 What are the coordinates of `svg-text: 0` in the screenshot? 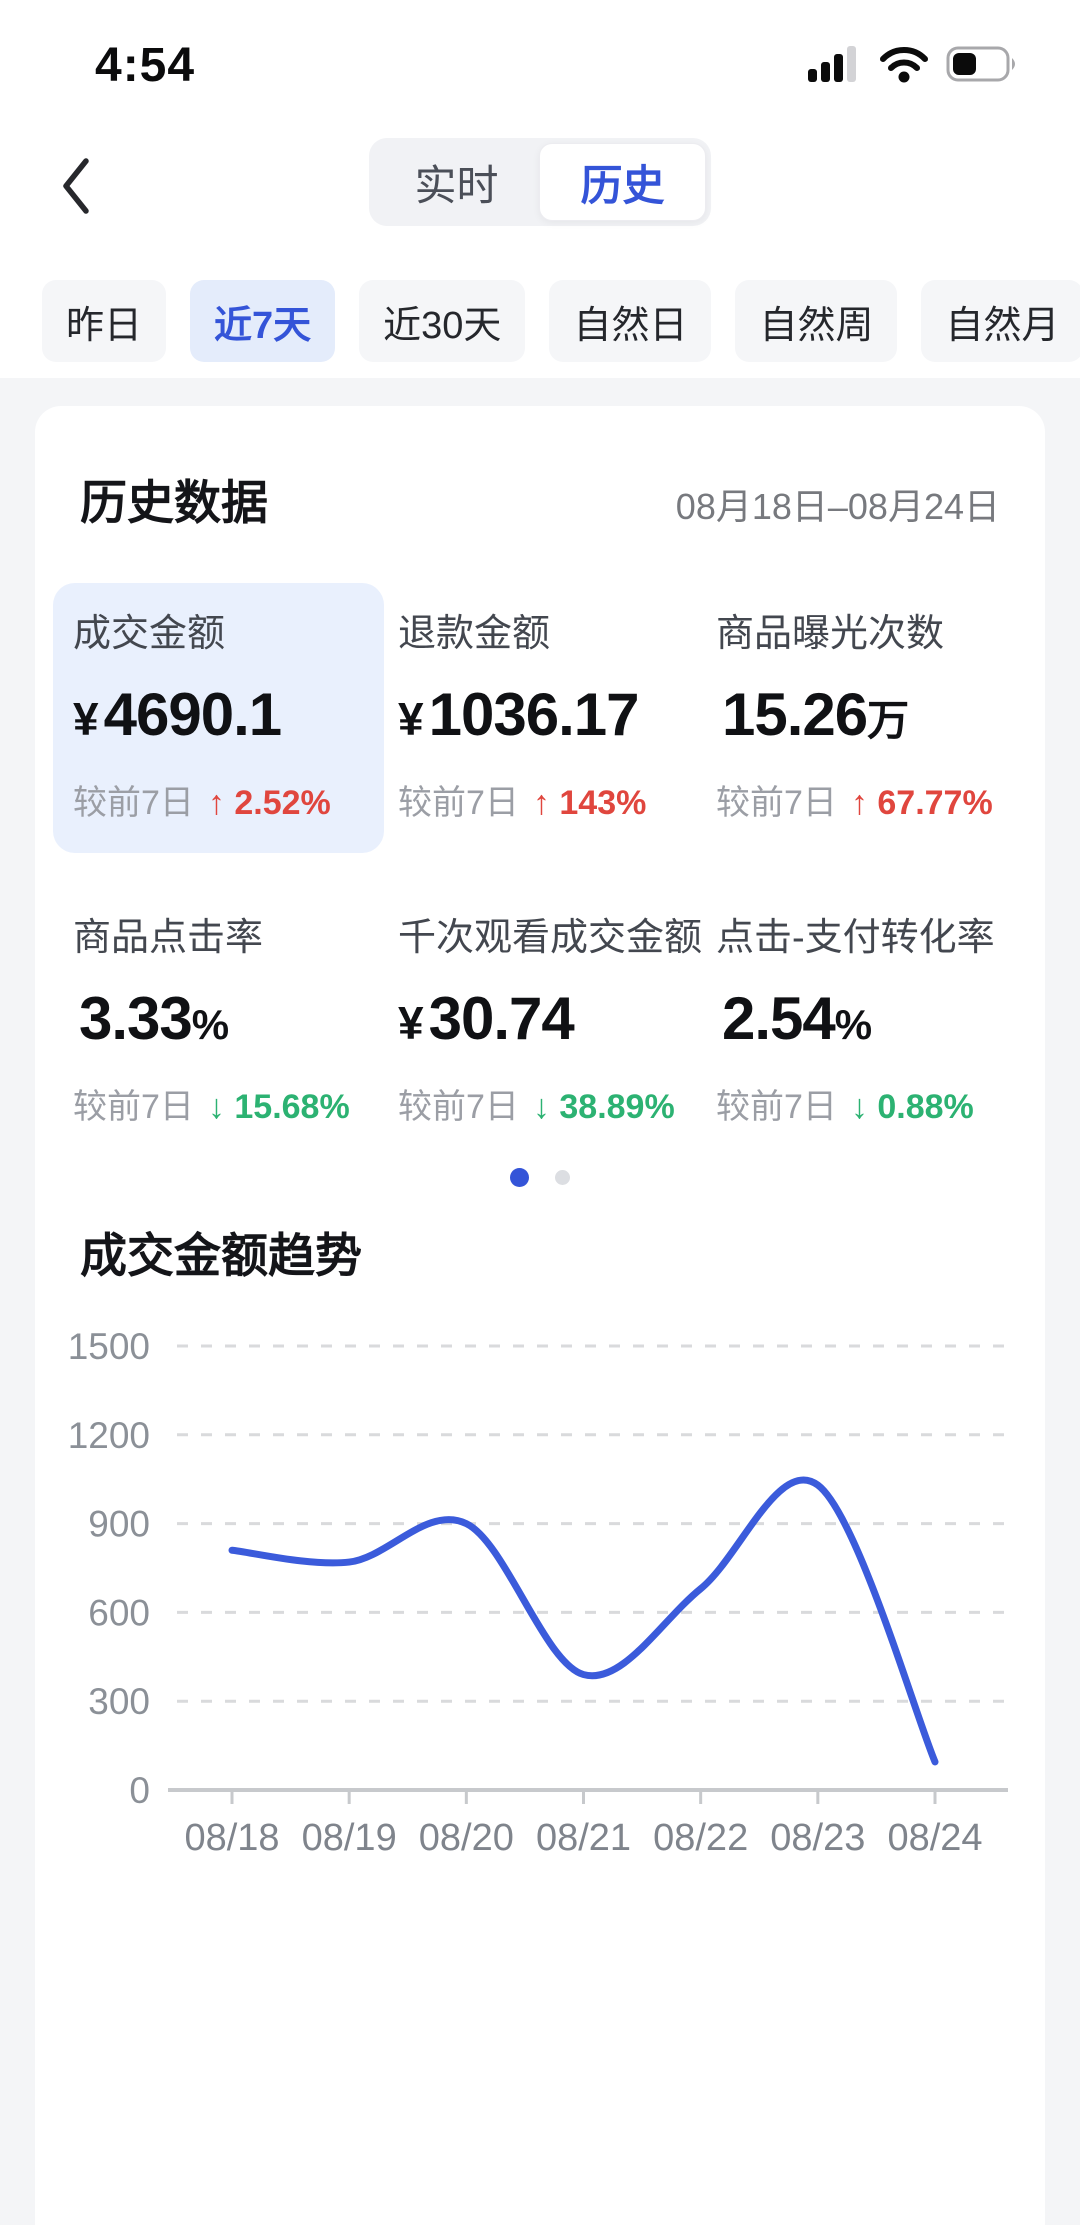 It's located at (139, 1790).